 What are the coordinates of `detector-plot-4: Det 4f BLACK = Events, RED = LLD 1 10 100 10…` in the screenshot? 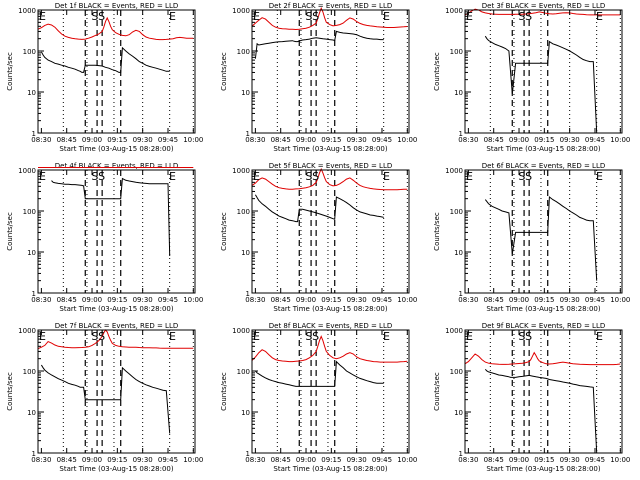 It's located at (104, 237).